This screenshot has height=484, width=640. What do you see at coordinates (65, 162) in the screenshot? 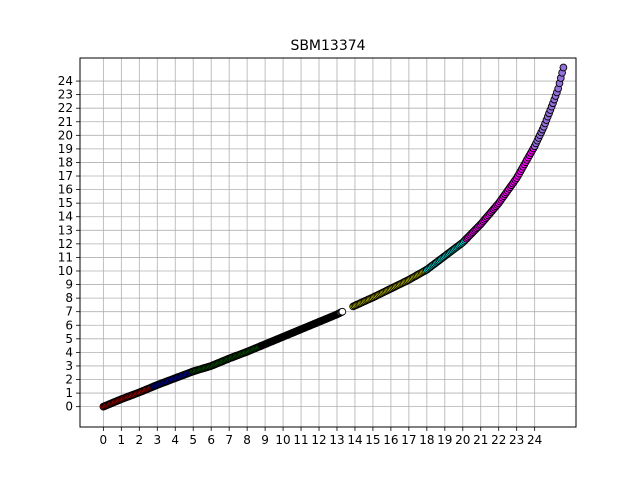
I see `y-tick-label: 18` at bounding box center [65, 162].